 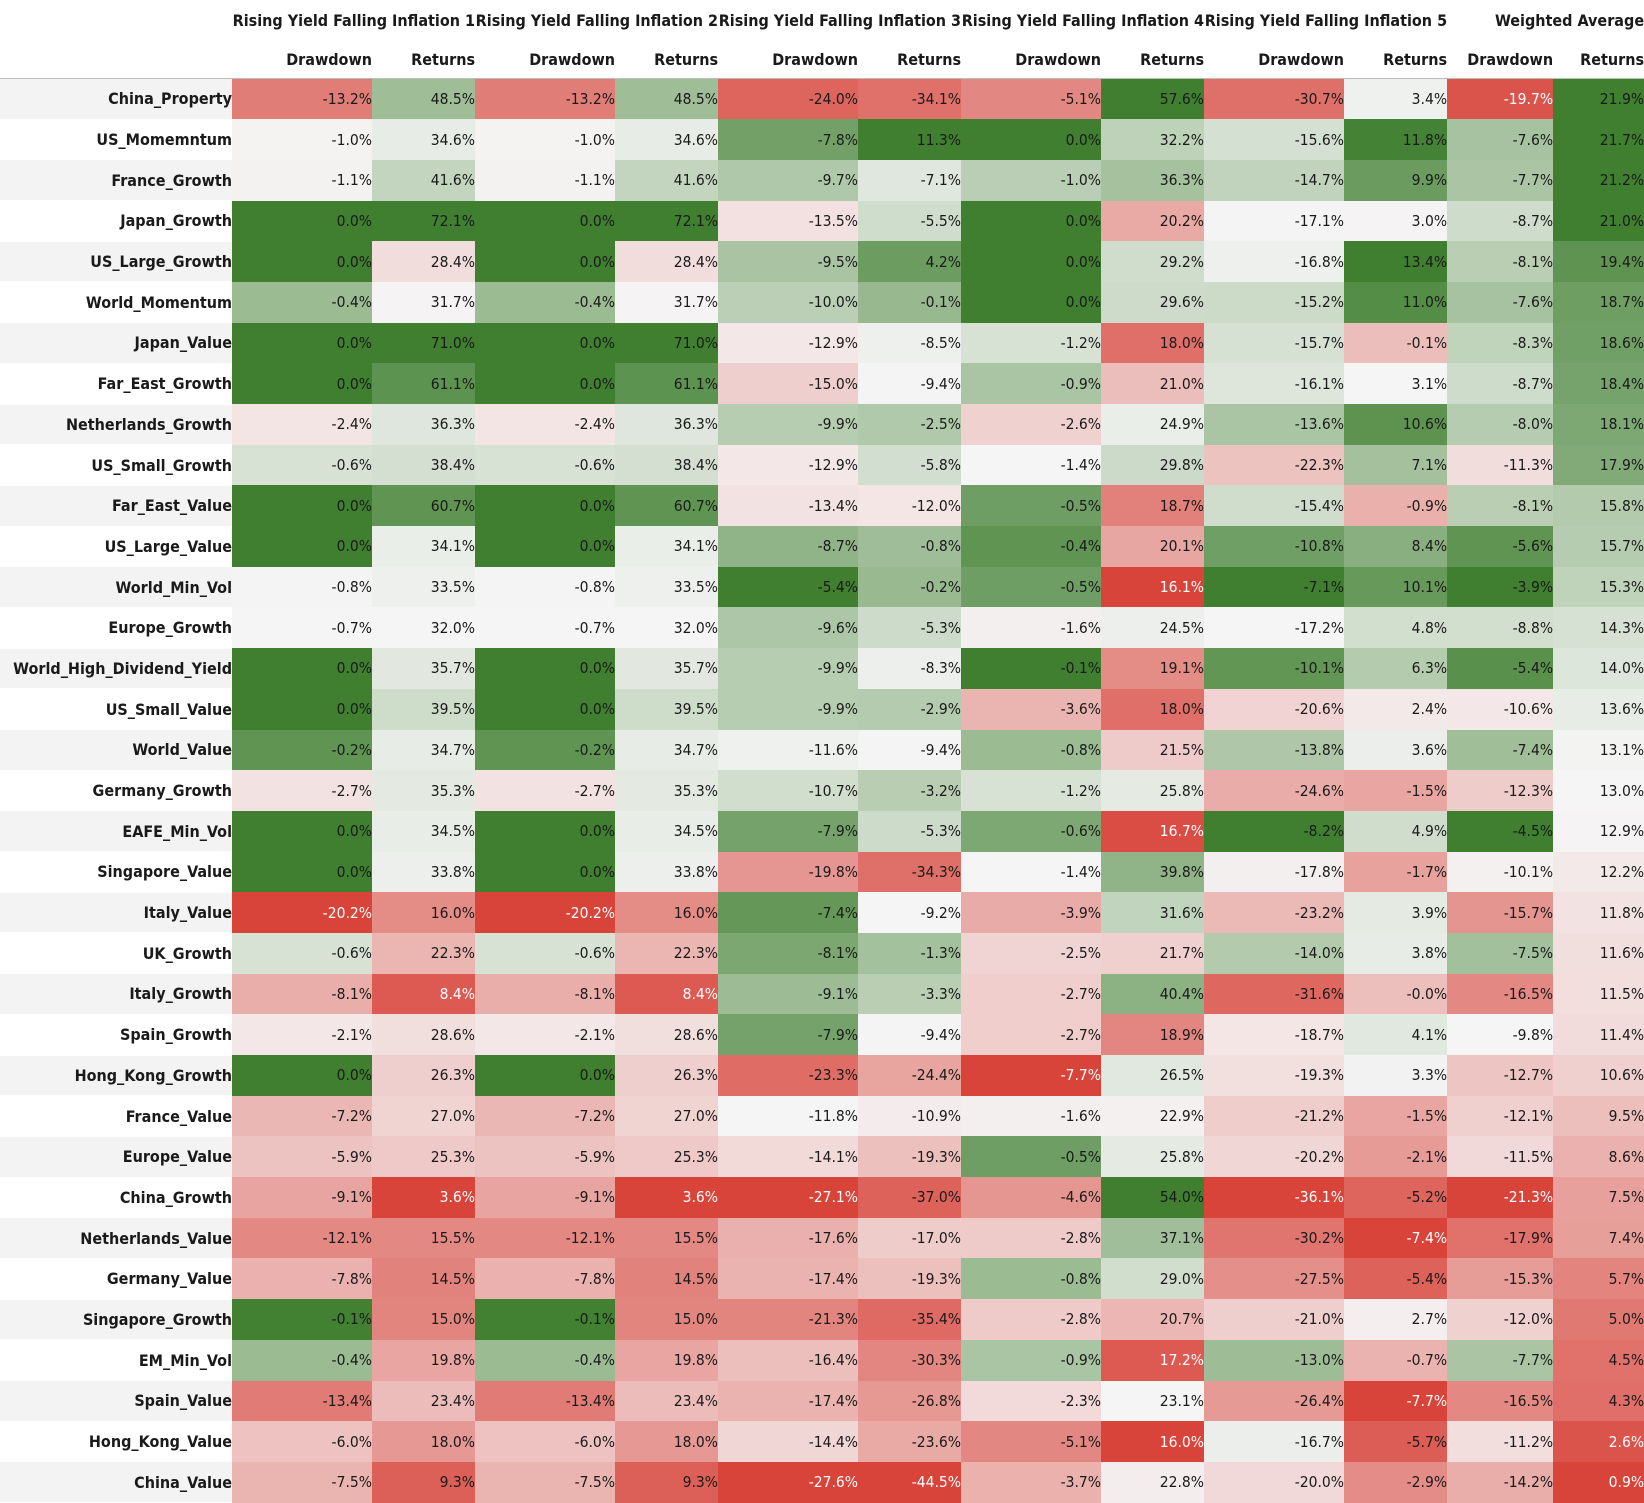 I want to click on drawdown-cell: -27.5%, so click(x=1274, y=1279).